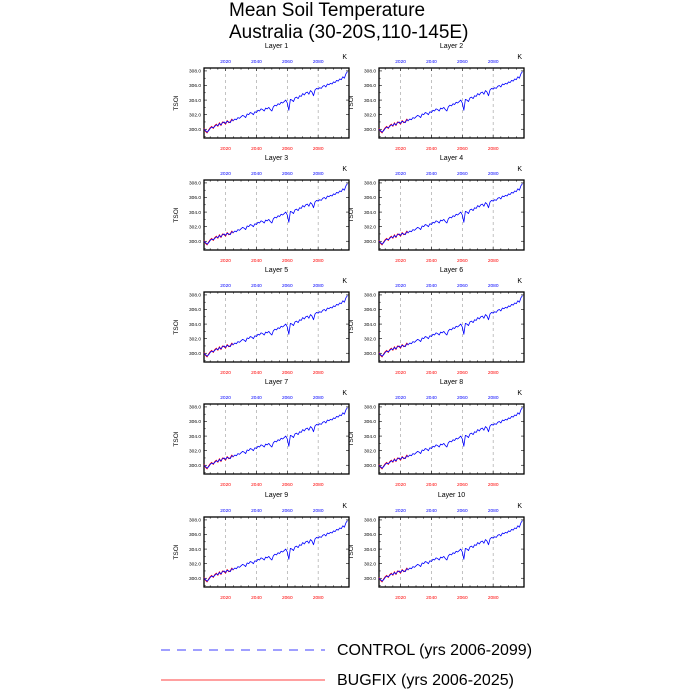 Image resolution: width=700 pixels, height=700 pixels. Describe the element at coordinates (276, 270) in the screenshot. I see `panel-title: Layer 5` at that location.